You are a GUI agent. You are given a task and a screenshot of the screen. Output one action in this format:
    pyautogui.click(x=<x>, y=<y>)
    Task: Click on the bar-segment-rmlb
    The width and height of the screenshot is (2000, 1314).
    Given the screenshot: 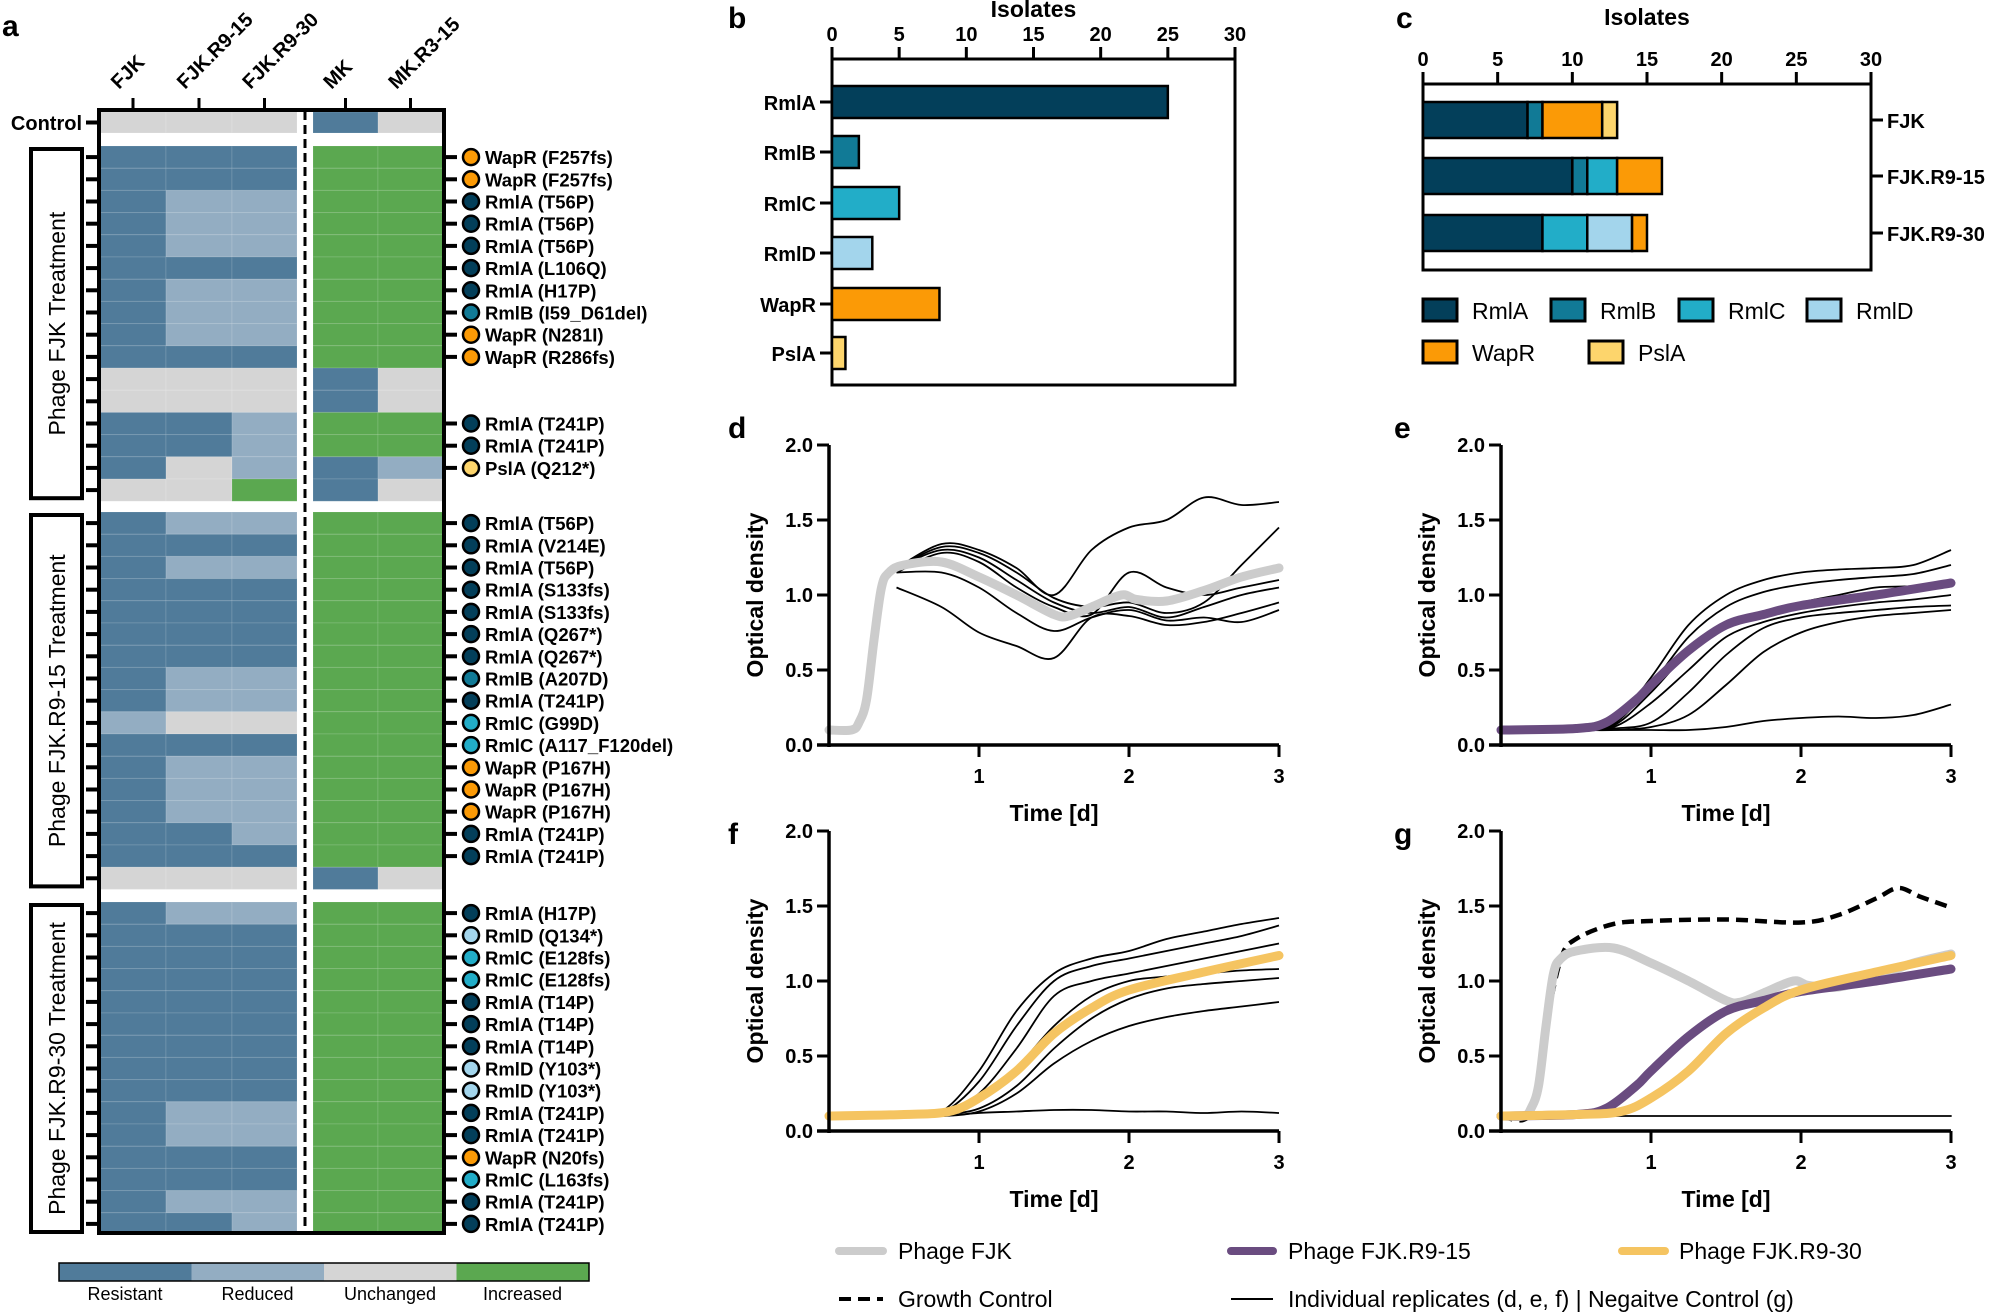 What is the action you would take?
    pyautogui.click(x=1535, y=120)
    